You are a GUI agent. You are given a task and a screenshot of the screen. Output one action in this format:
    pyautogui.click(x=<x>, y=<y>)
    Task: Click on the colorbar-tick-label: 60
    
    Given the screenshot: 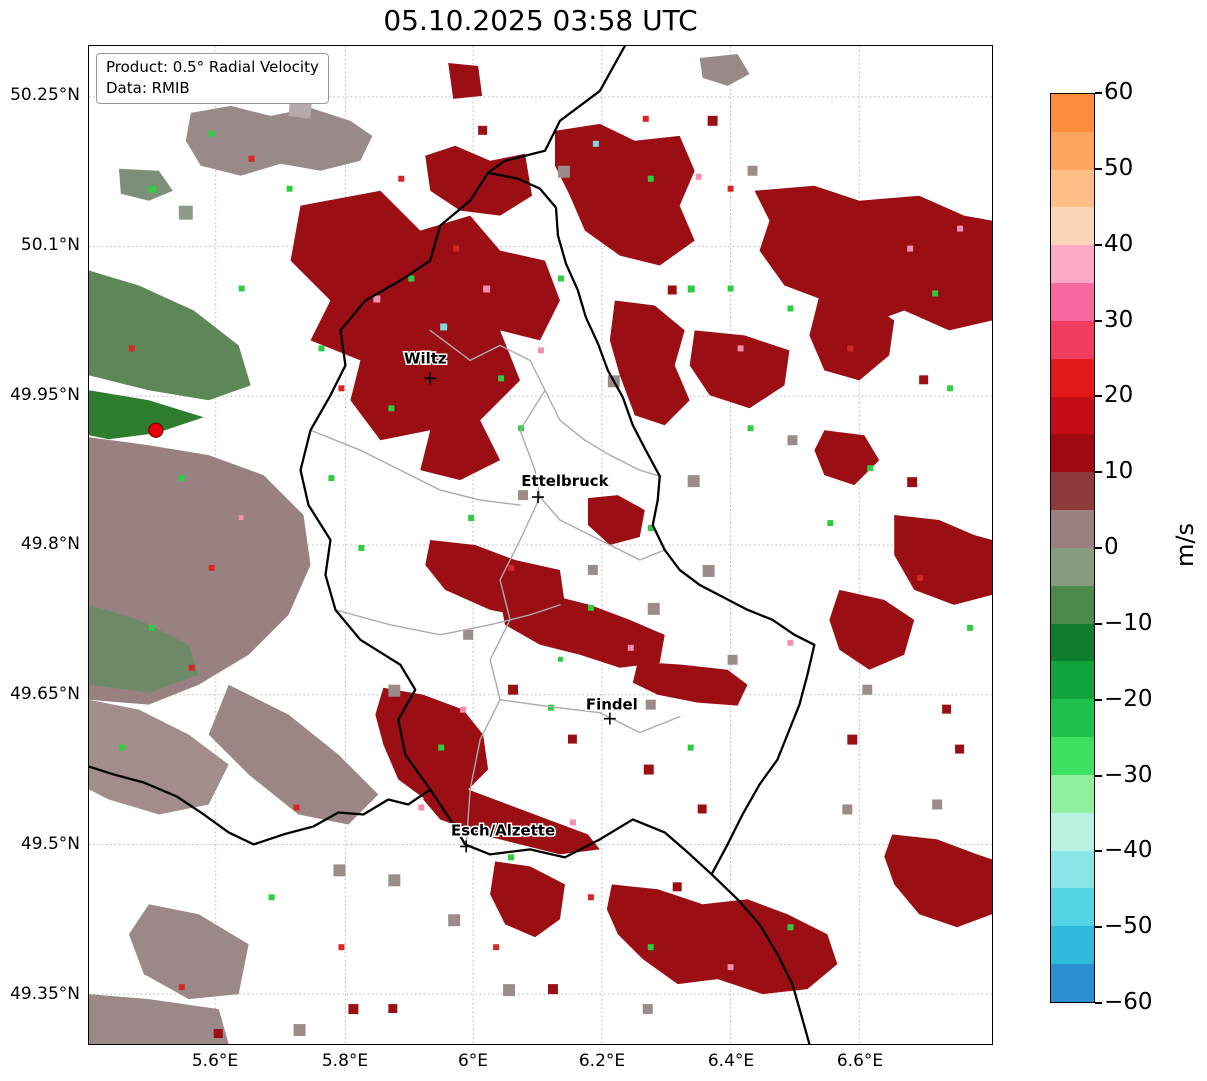 What is the action you would take?
    pyautogui.click(x=1119, y=92)
    